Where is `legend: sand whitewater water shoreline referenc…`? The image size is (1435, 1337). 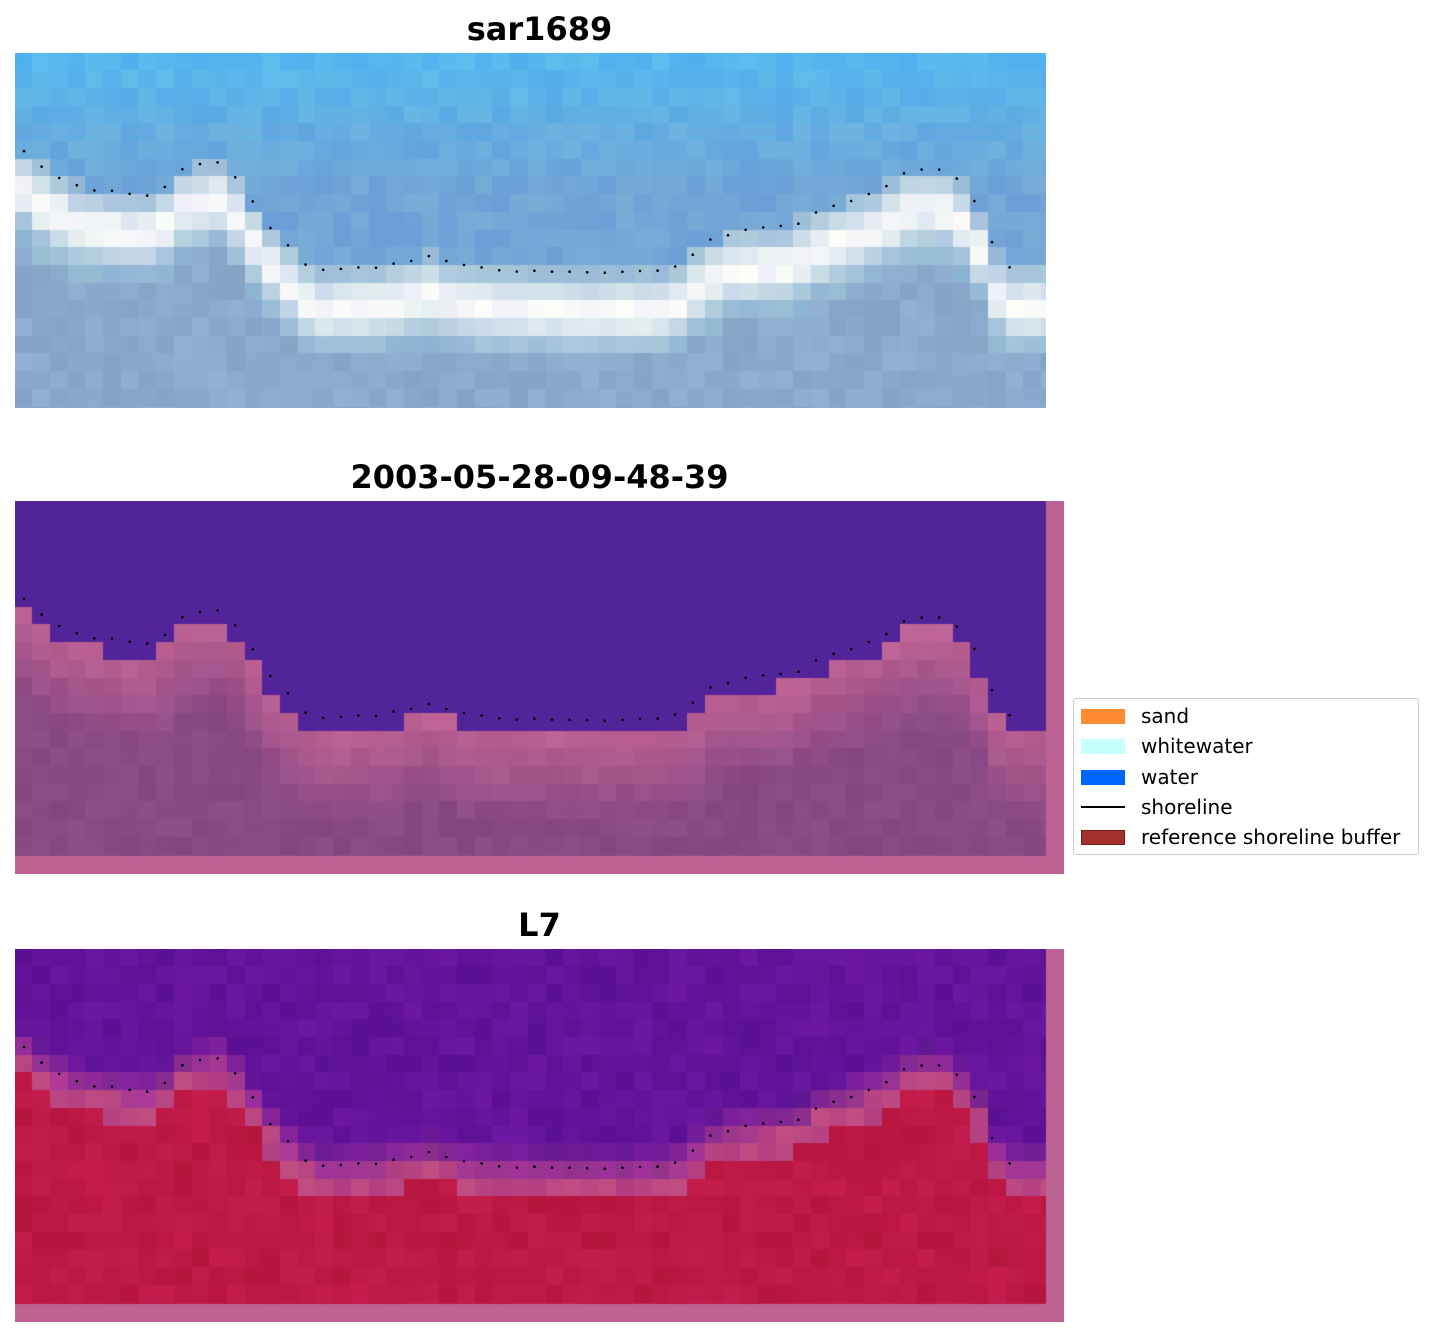 legend: sand whitewater water shoreline referenc… is located at coordinates (1246, 776).